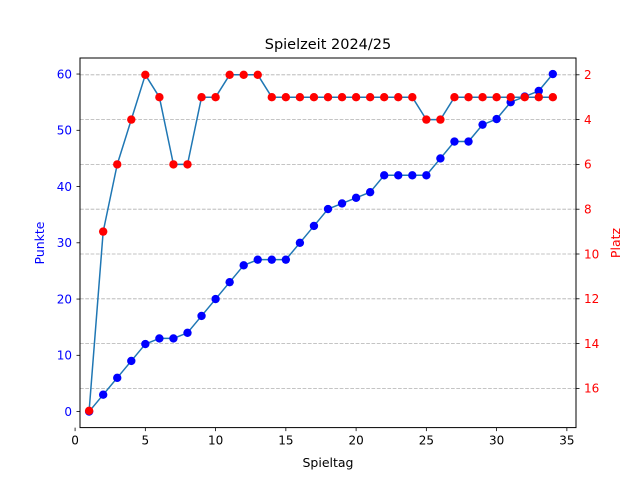  I want to click on y-axis-left: 0 10 20 30 40 50 60, so click(68, 243).